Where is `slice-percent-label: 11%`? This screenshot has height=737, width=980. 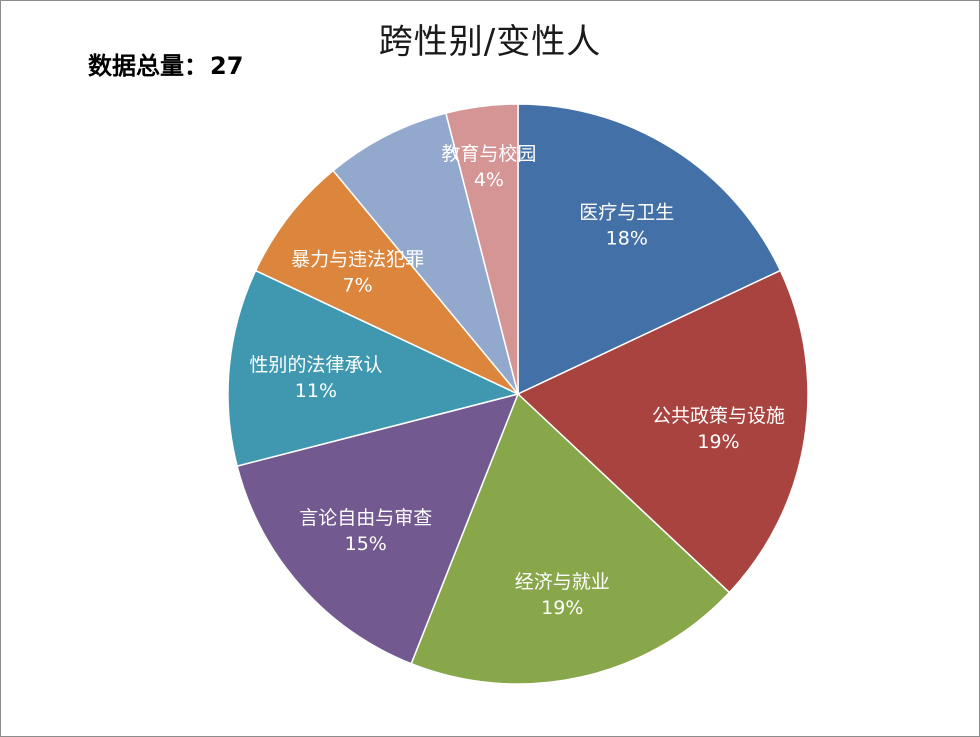
slice-percent-label: 11% is located at coordinates (316, 391).